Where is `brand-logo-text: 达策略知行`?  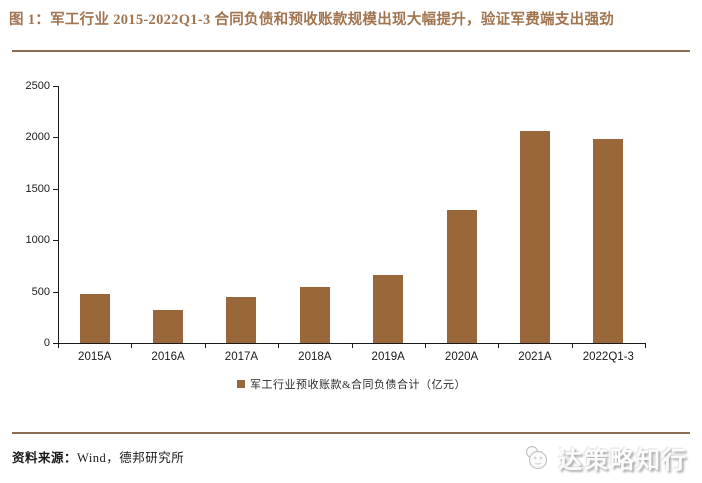
brand-logo-text: 达策略知行 is located at coordinates (623, 461).